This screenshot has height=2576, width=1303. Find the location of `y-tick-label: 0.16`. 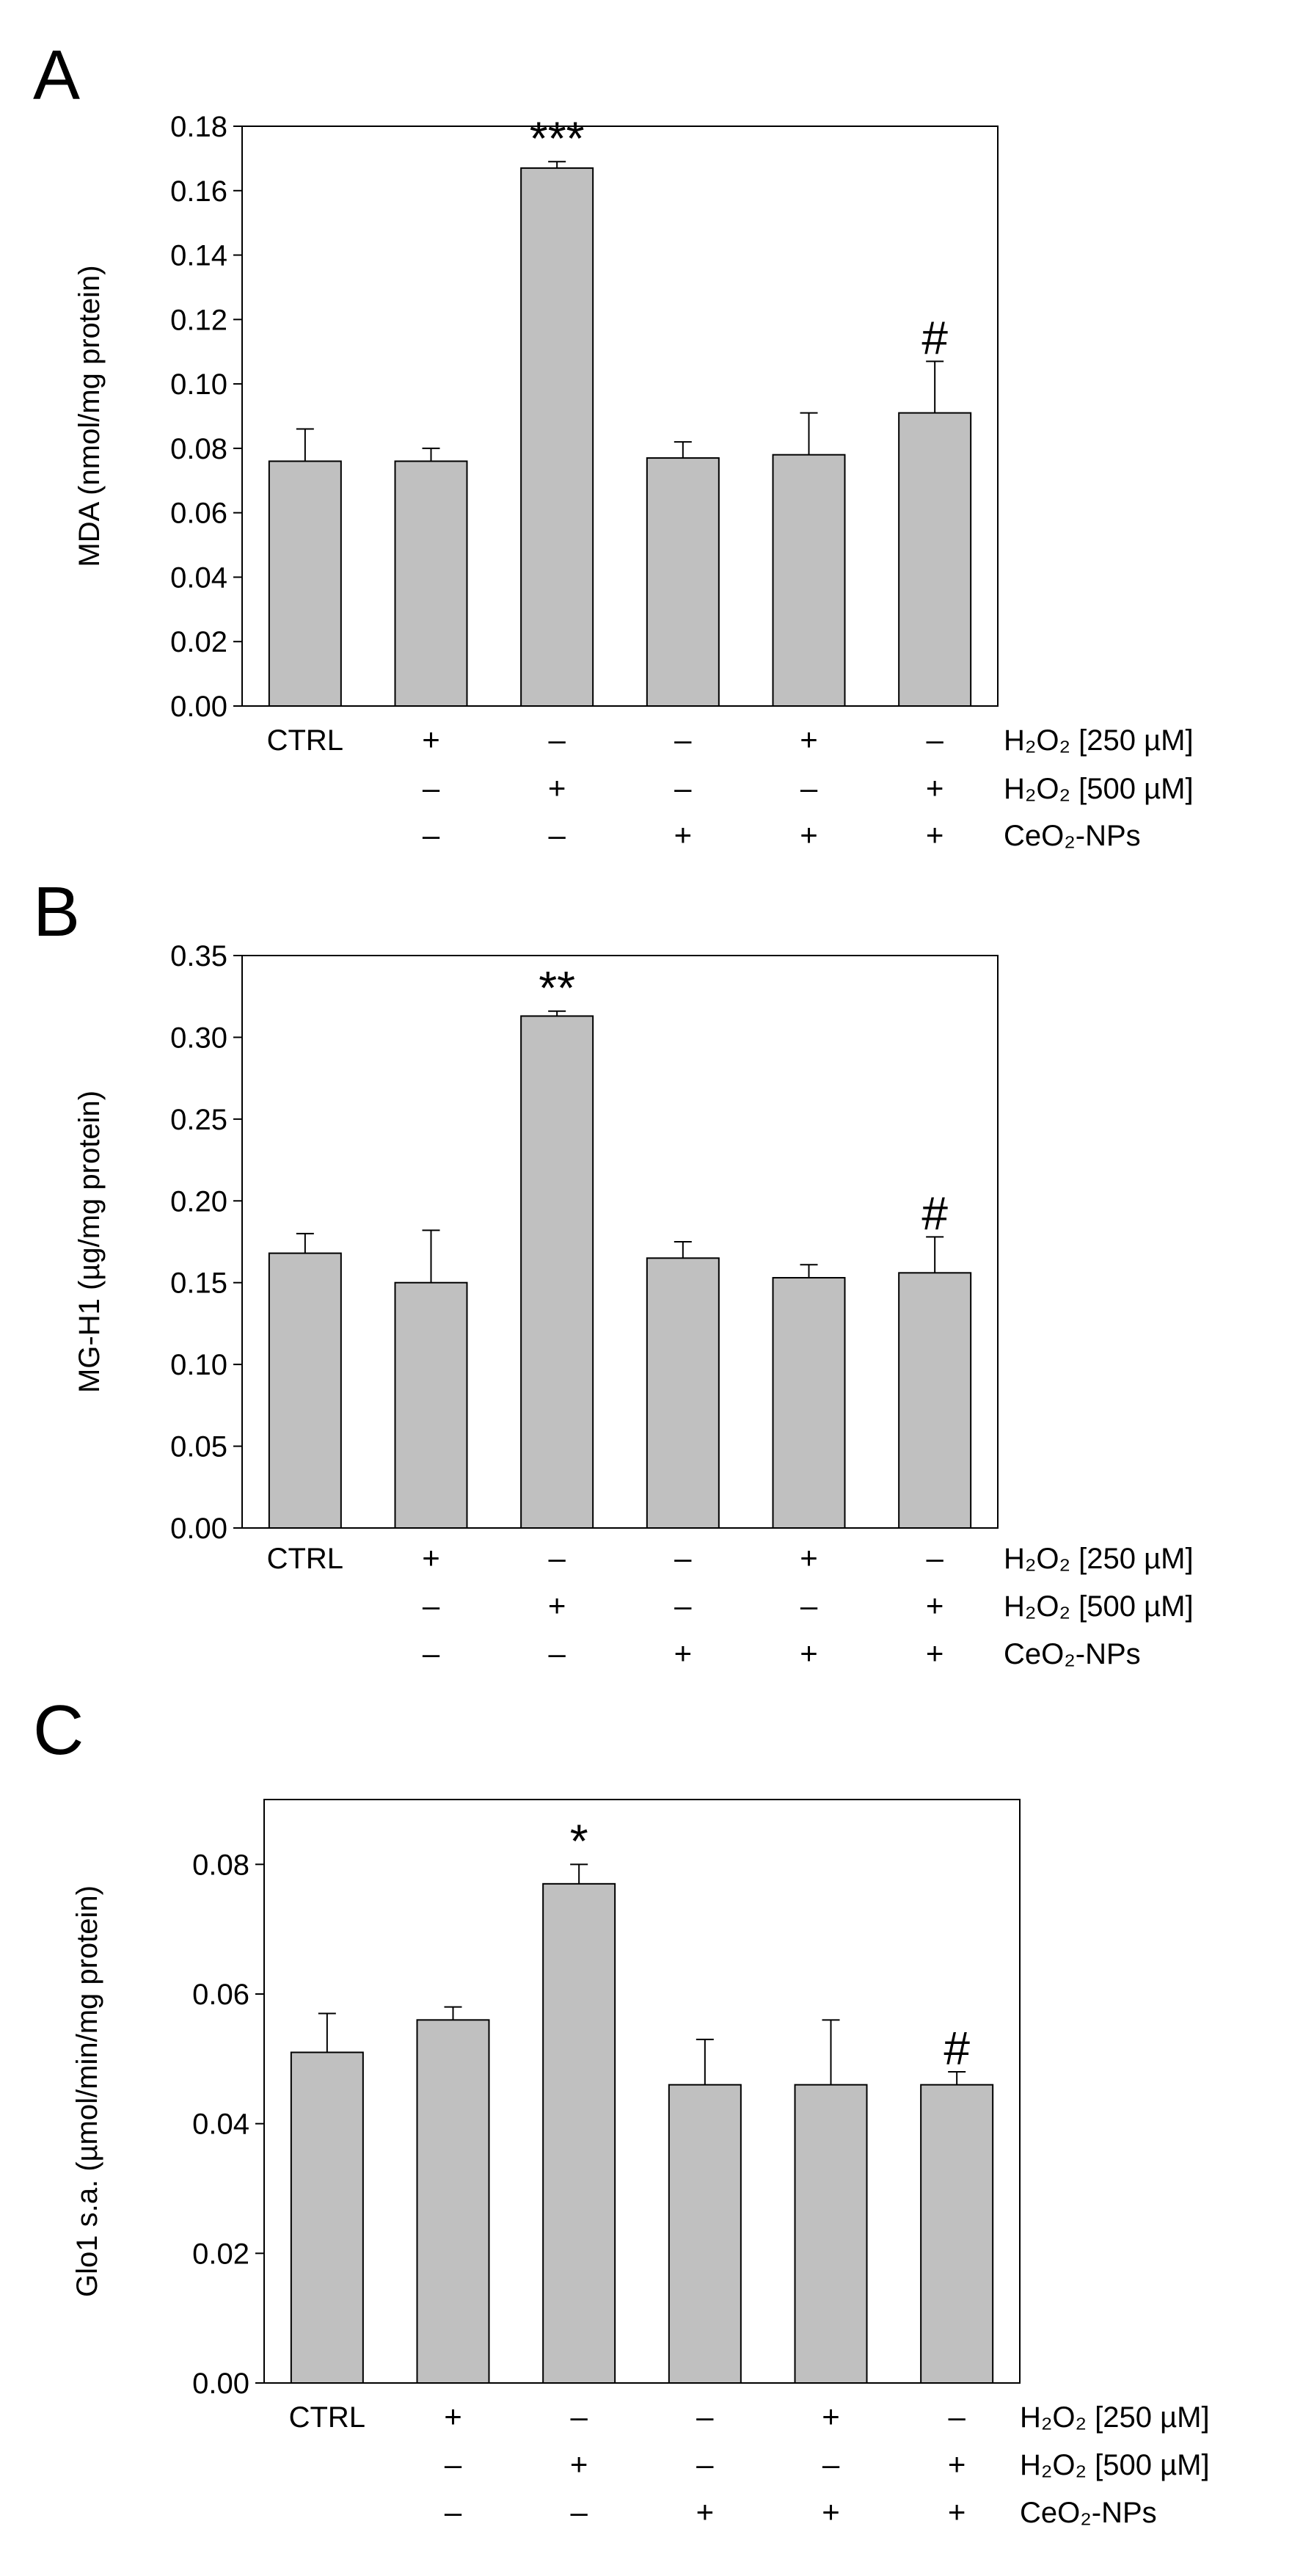

y-tick-label: 0.16 is located at coordinates (198, 191).